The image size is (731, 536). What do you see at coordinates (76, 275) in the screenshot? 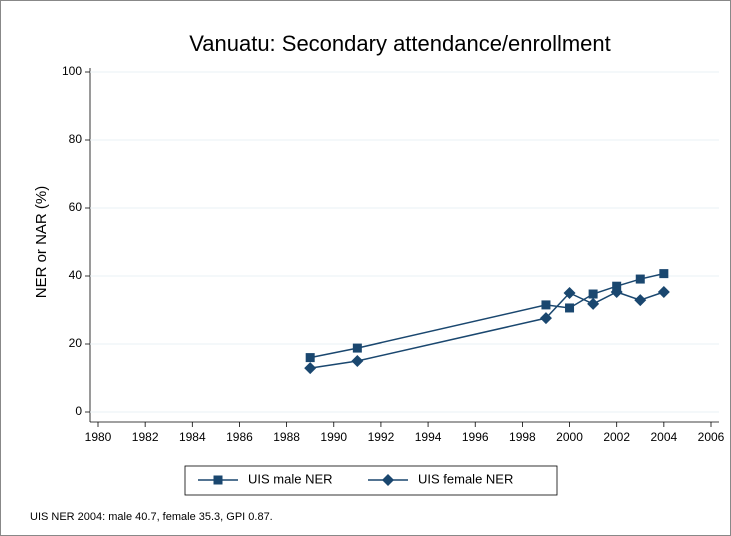
I see `y-tick-label: 40` at bounding box center [76, 275].